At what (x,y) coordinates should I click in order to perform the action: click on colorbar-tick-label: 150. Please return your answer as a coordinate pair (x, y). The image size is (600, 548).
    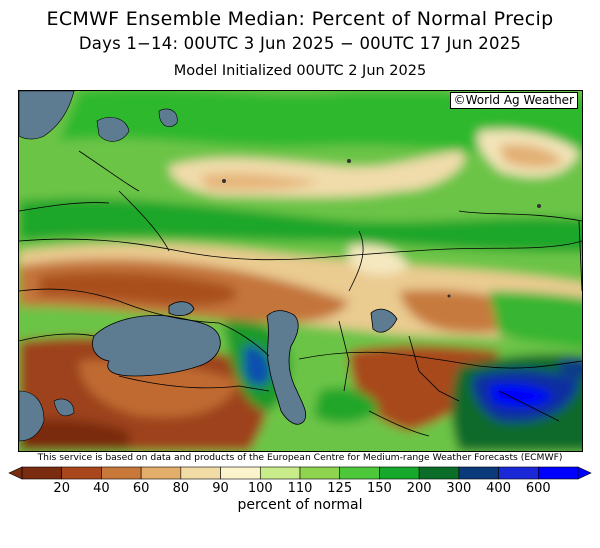
    Looking at the image, I should click on (379, 488).